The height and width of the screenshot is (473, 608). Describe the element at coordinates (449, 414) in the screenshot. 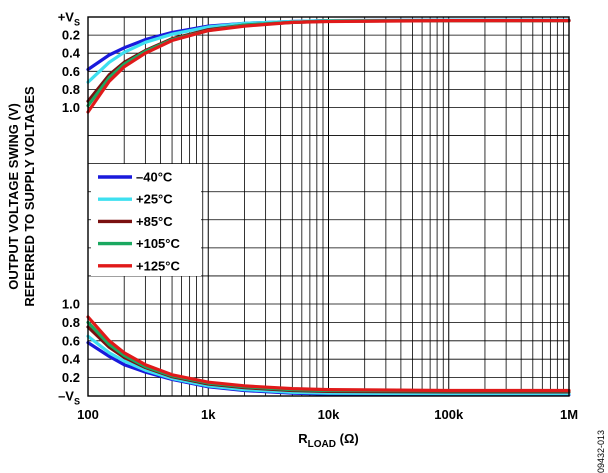

I see `x-tick-label: 100k` at that location.